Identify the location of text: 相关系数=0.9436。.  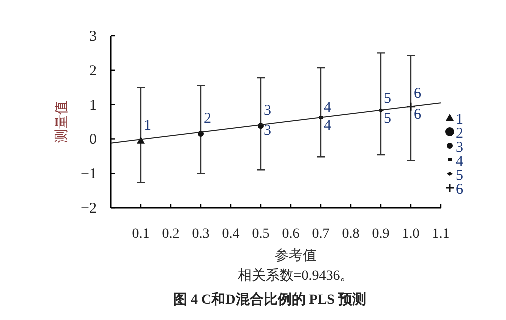
(296, 276).